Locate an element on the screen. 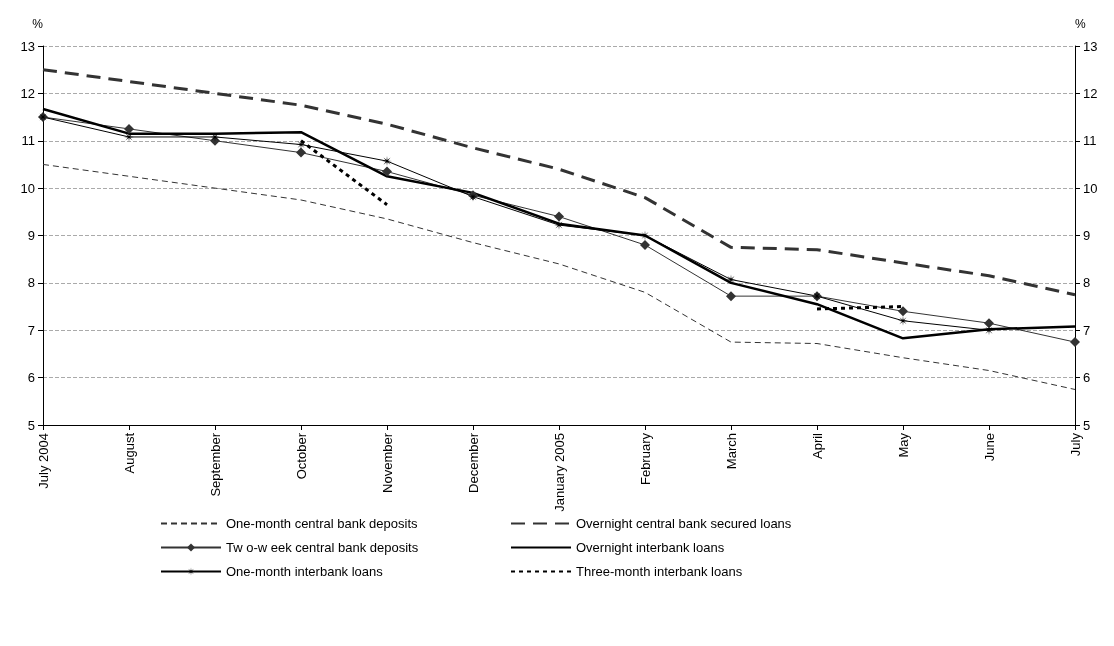  y-tick-label: 6 is located at coordinates (31, 378).